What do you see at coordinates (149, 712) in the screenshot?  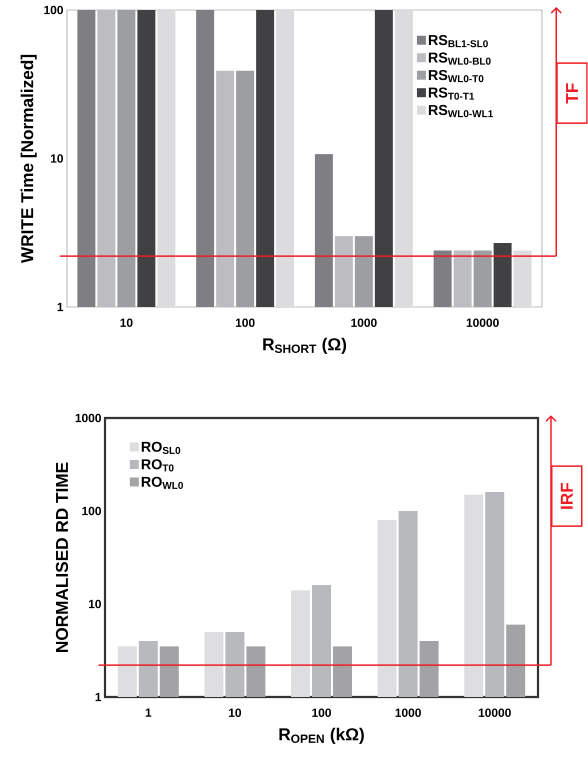 I see `x-tick-label: 1` at bounding box center [149, 712].